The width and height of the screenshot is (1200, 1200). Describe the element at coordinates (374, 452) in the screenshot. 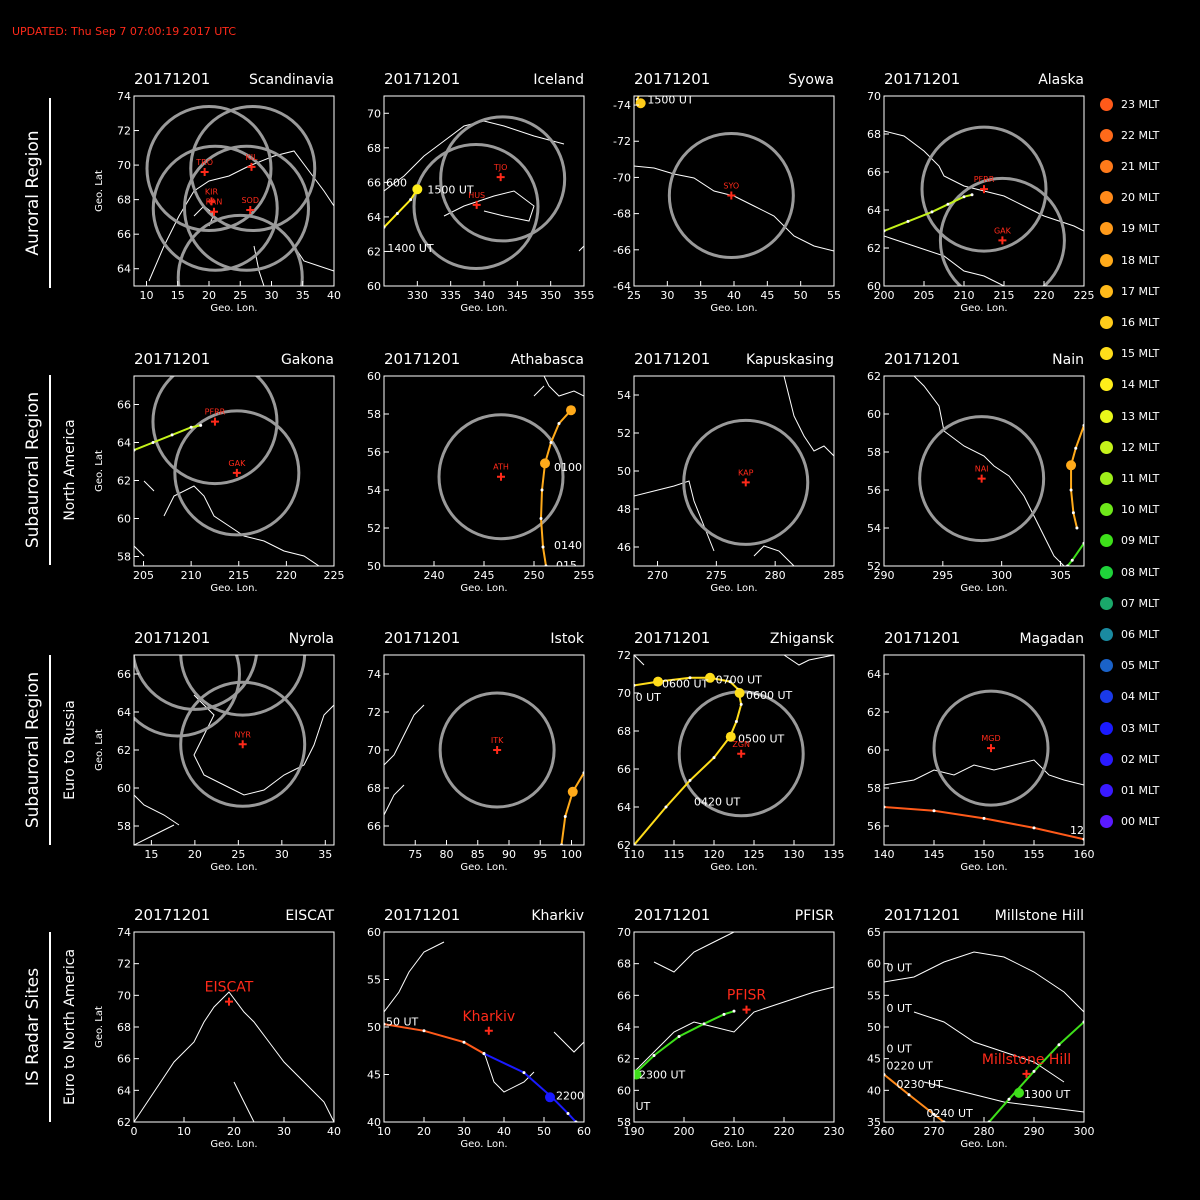

I see `y-tick-label: 56` at that location.